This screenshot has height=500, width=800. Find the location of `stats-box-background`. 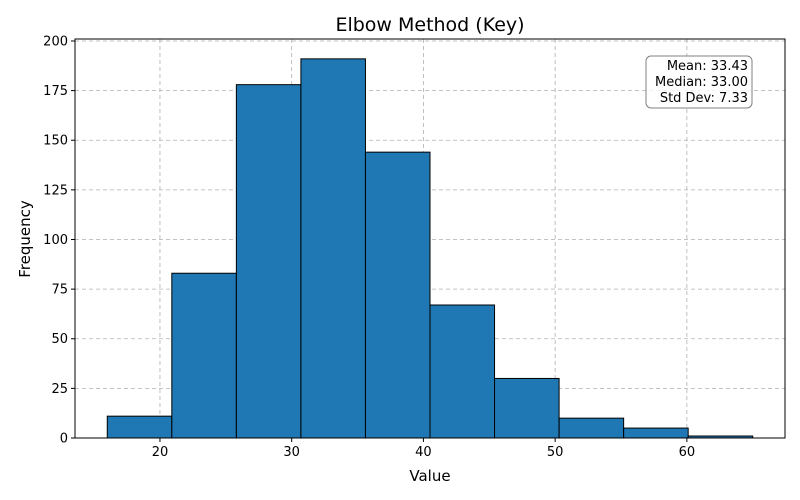

stats-box-background is located at coordinates (699, 82).